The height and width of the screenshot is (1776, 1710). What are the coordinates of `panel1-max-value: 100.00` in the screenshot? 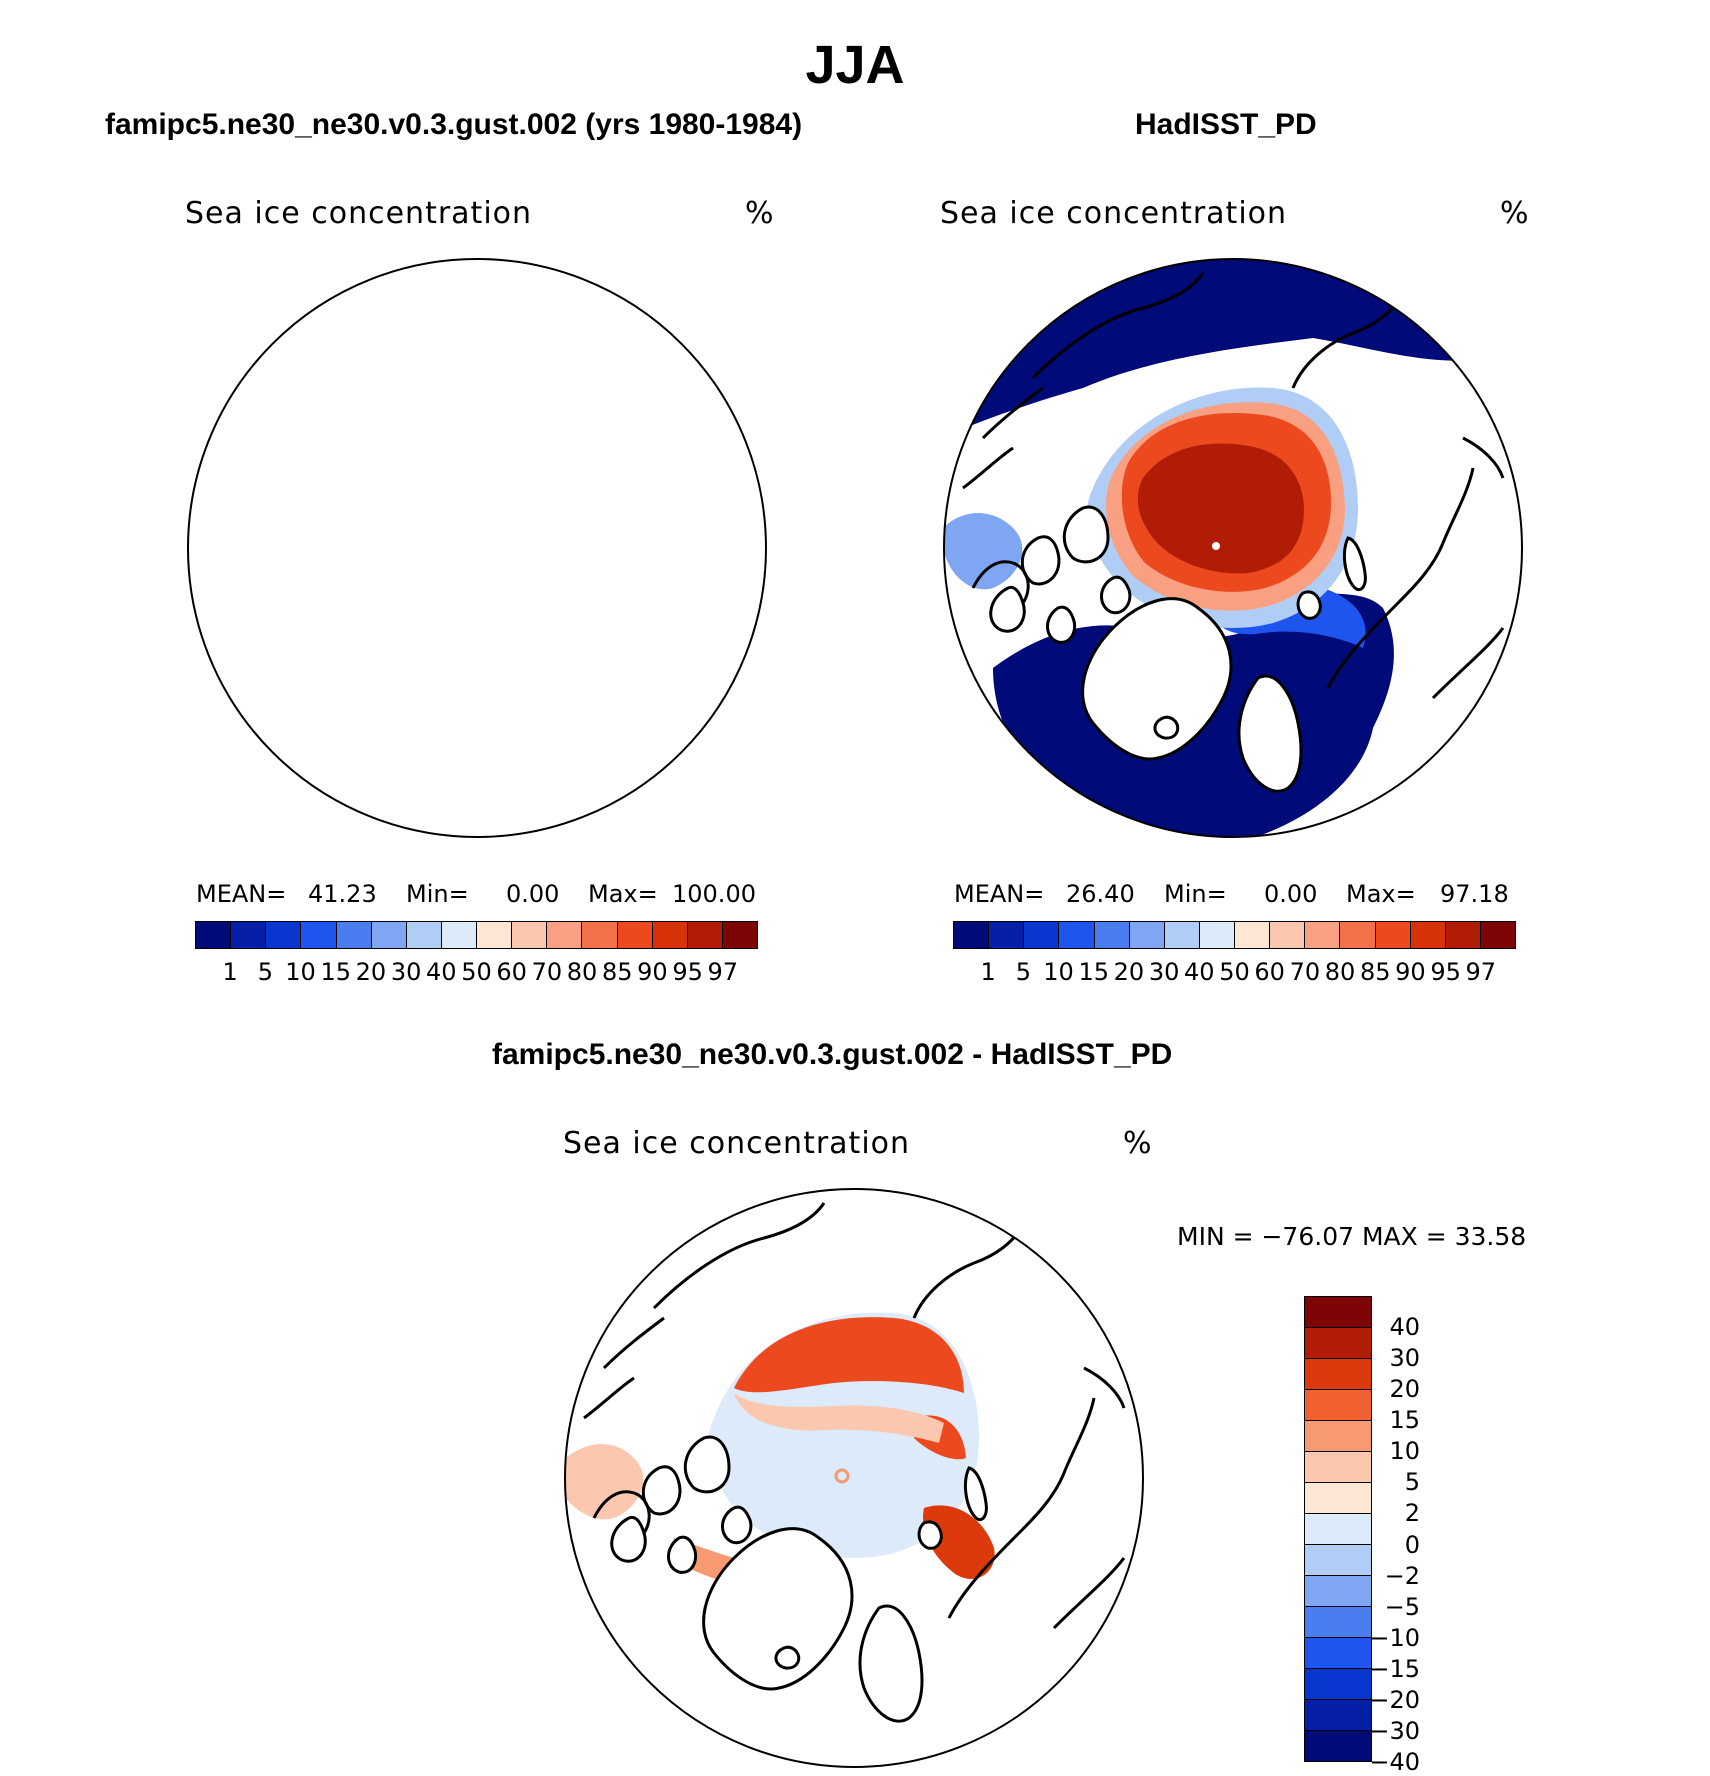 It's located at (714, 894).